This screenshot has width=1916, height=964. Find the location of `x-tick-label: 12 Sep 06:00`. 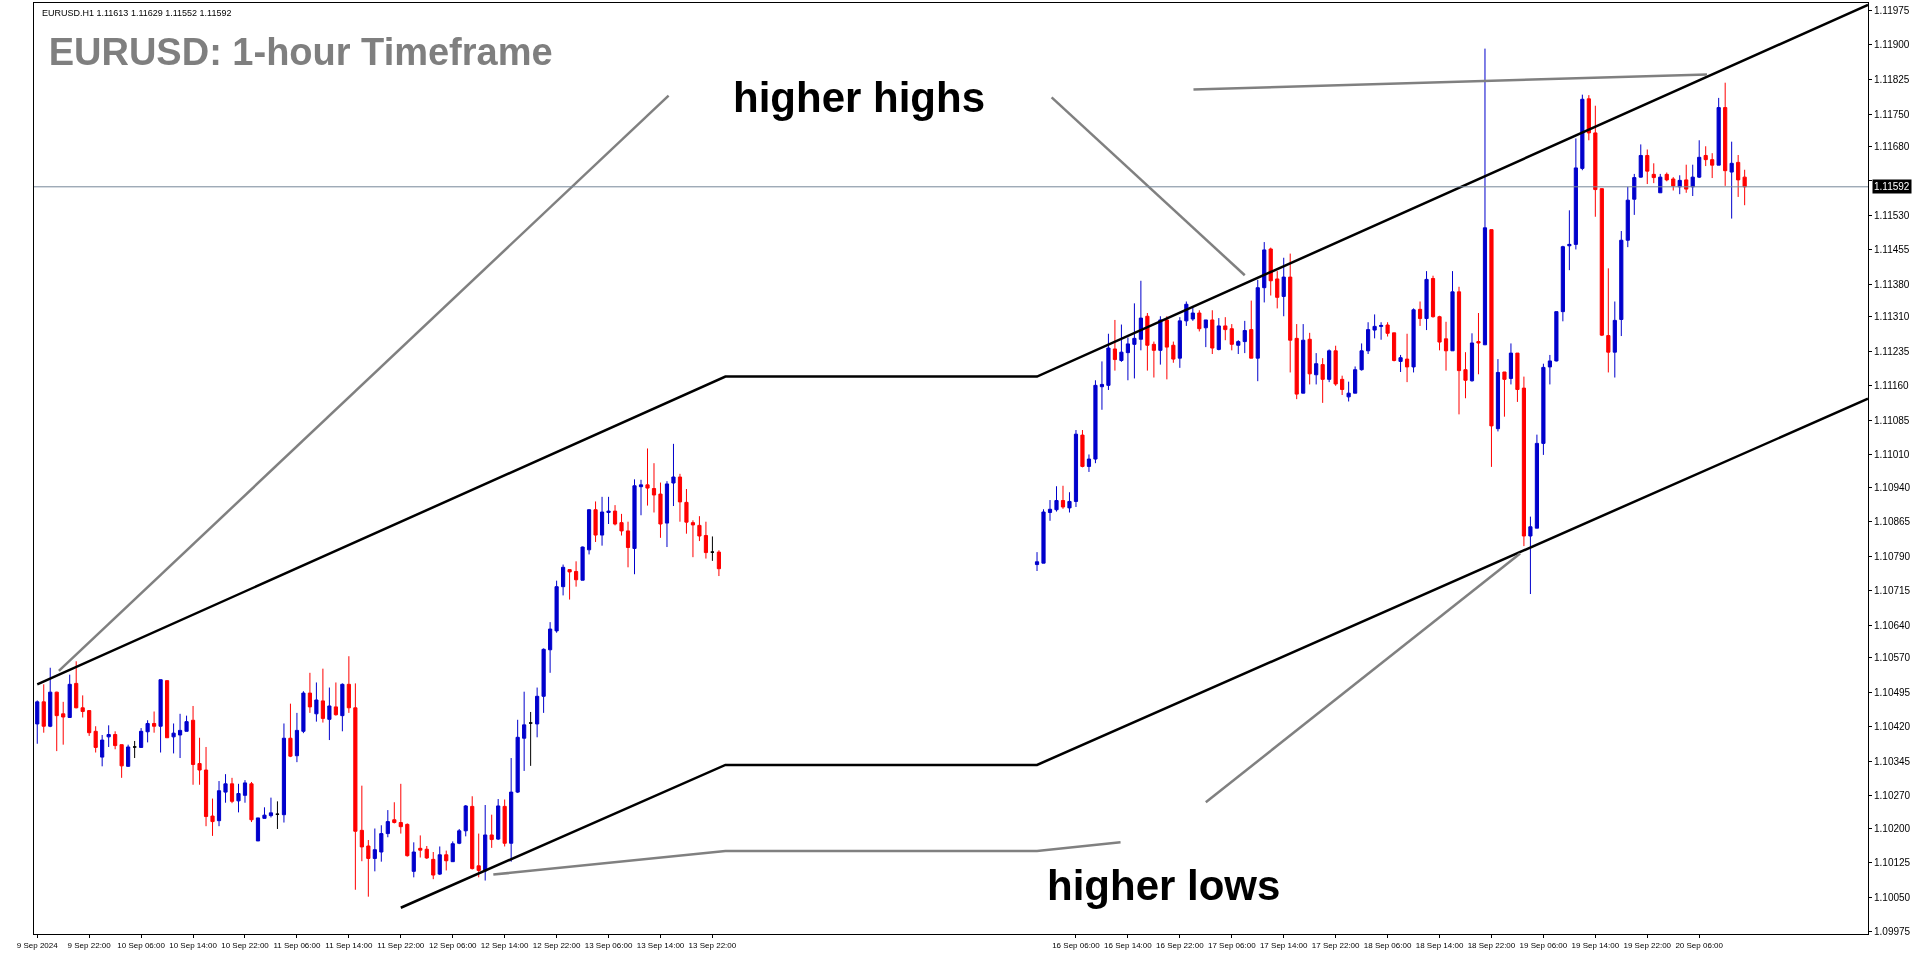

x-tick-label: 12 Sep 06:00 is located at coordinates (453, 945).